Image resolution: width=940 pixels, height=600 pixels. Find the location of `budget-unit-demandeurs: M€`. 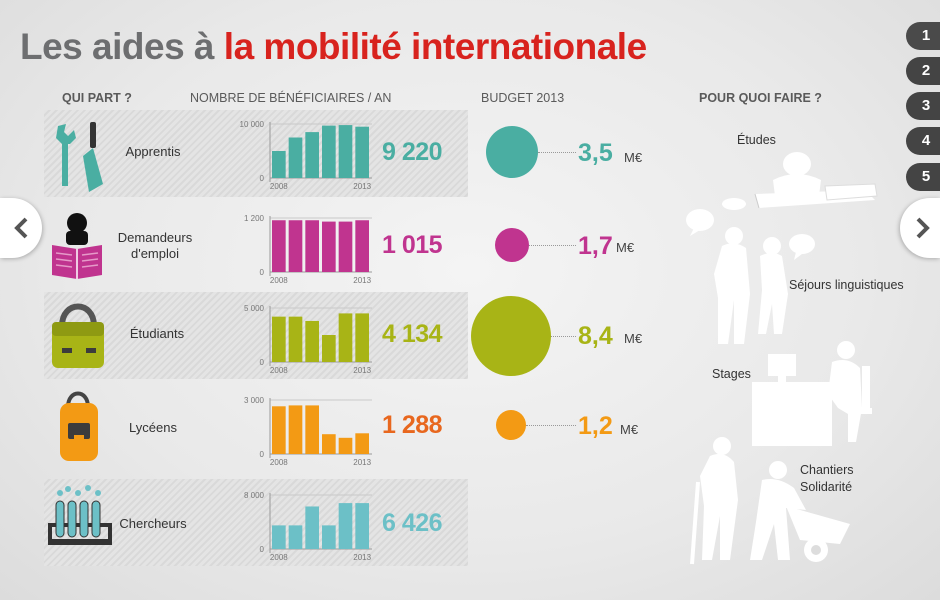

budget-unit-demandeurs: M€ is located at coordinates (625, 247).